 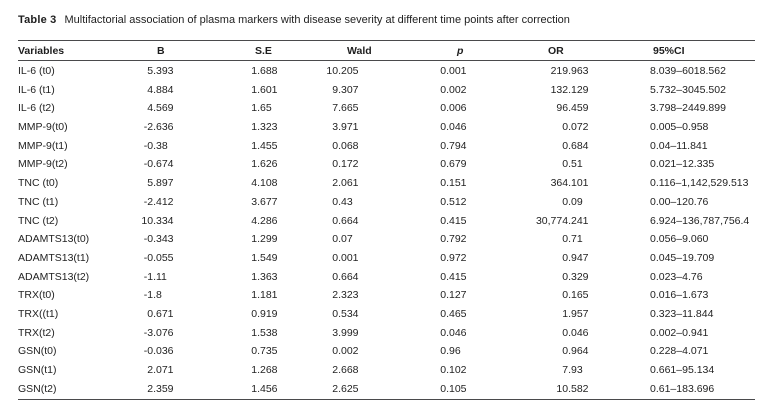 What do you see at coordinates (359, 51) in the screenshot?
I see `column-header-wald: Wald` at bounding box center [359, 51].